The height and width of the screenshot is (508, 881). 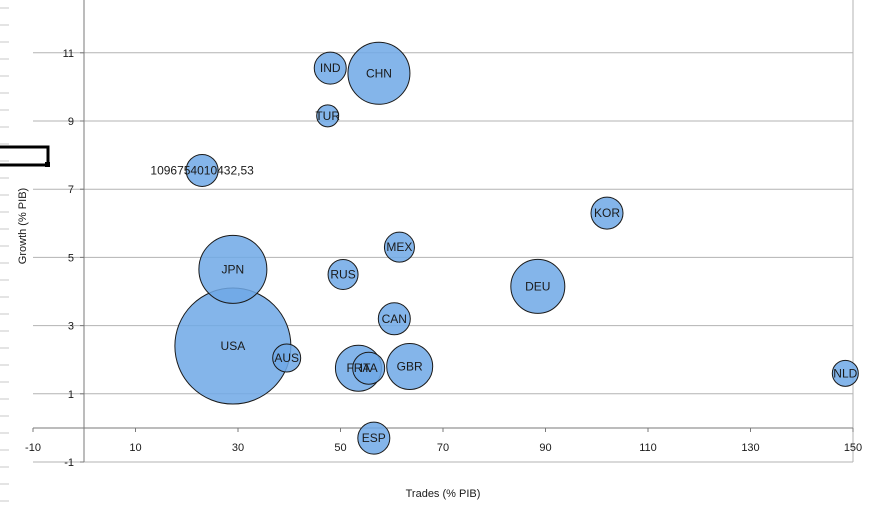 I want to click on bubble-label: ITA, so click(x=369, y=368).